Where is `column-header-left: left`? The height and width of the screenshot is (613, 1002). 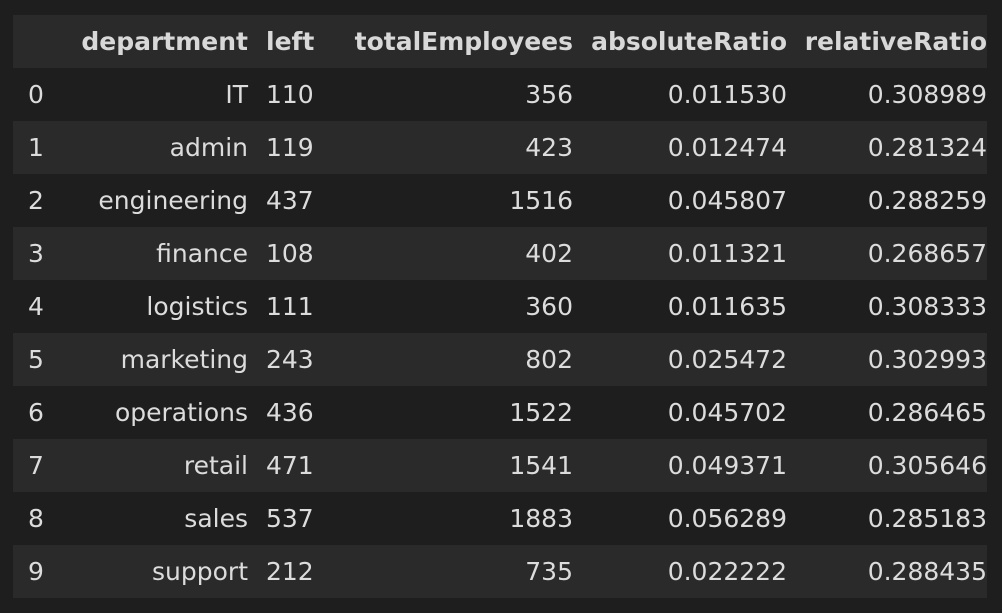
column-header-left: left is located at coordinates (290, 41).